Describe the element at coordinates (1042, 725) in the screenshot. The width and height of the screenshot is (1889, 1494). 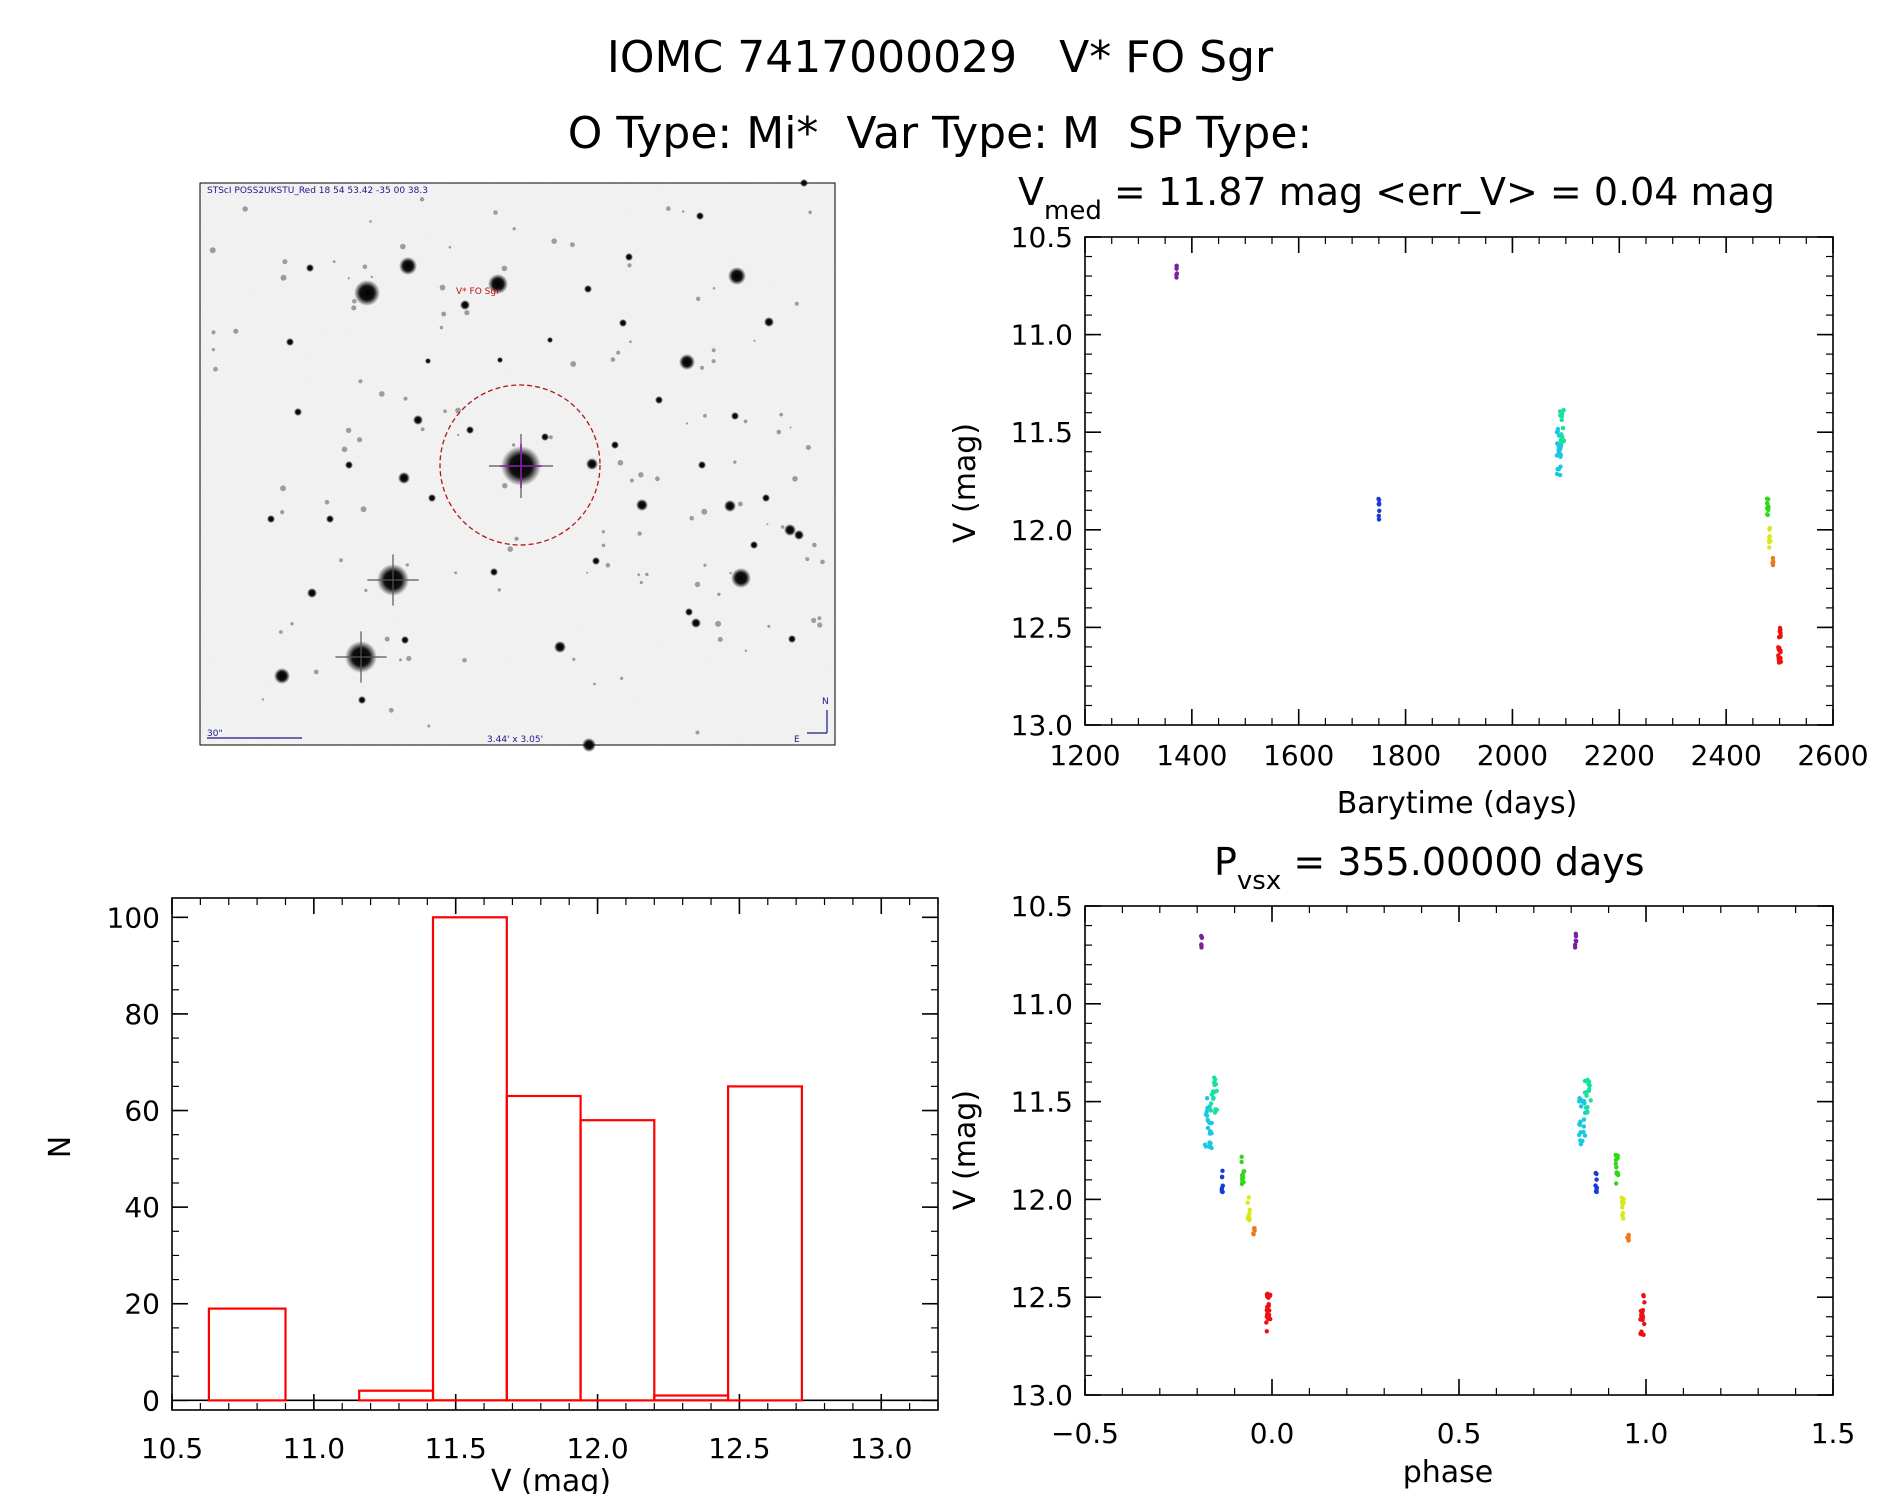
I see `lightcurve-ytick-label: 13.0` at that location.